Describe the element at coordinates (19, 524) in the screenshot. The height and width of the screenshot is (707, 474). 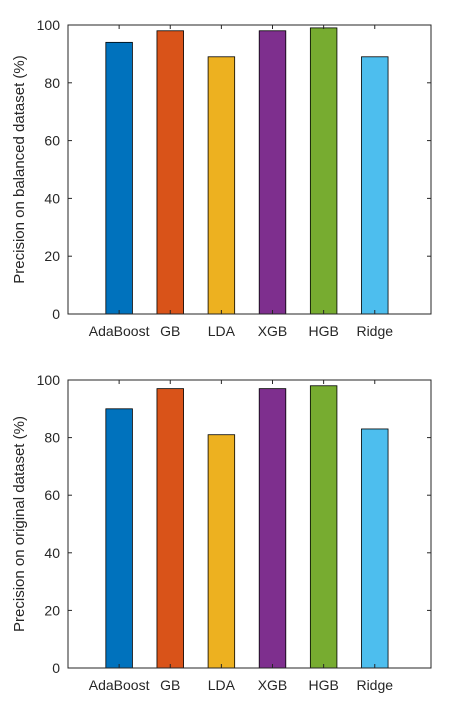
I see `y-axis-label: Precision on original dataset (%)` at that location.